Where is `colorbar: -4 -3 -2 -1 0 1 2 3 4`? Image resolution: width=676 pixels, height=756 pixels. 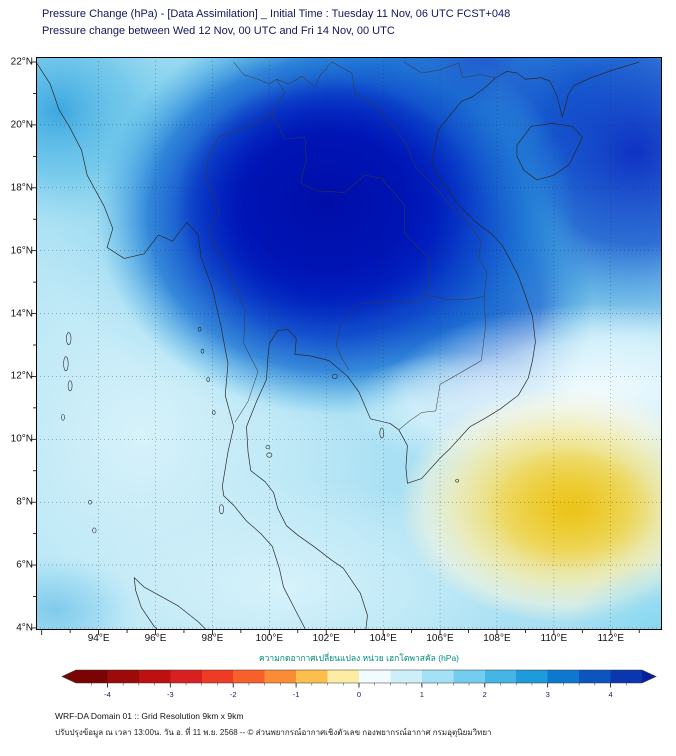 colorbar: -4 -3 -2 -1 0 1 2 3 4 is located at coordinates (359, 684).